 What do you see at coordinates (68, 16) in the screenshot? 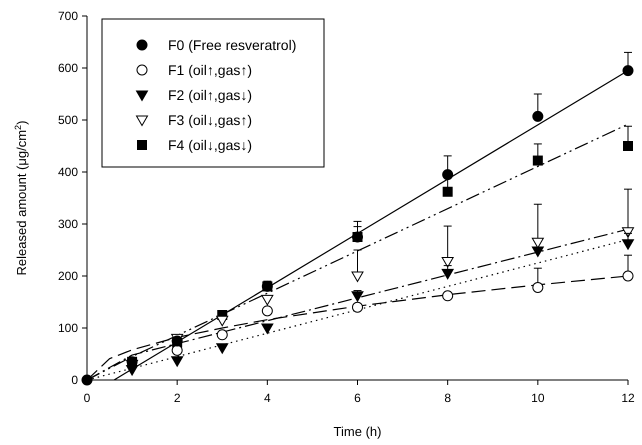
I see `y-tick-label: 700` at bounding box center [68, 16].